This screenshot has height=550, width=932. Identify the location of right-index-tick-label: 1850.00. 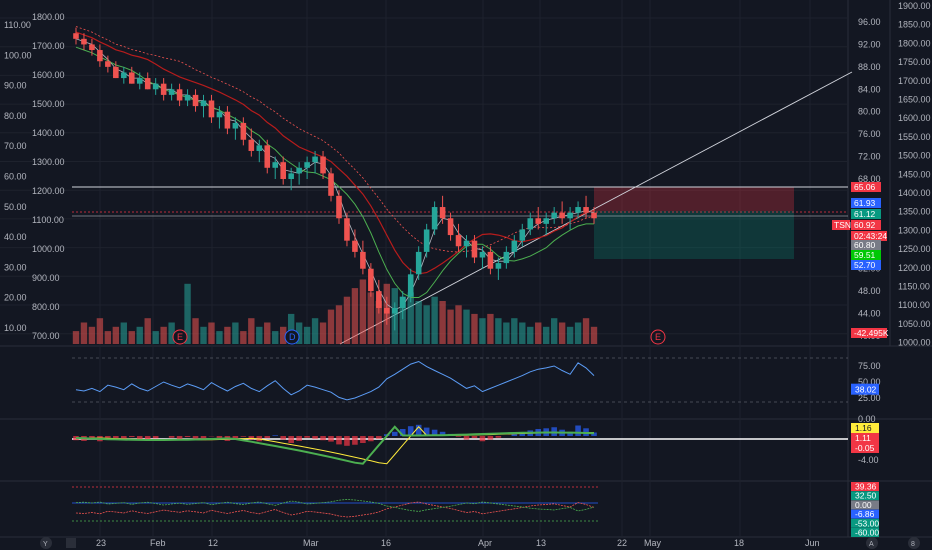
(914, 25).